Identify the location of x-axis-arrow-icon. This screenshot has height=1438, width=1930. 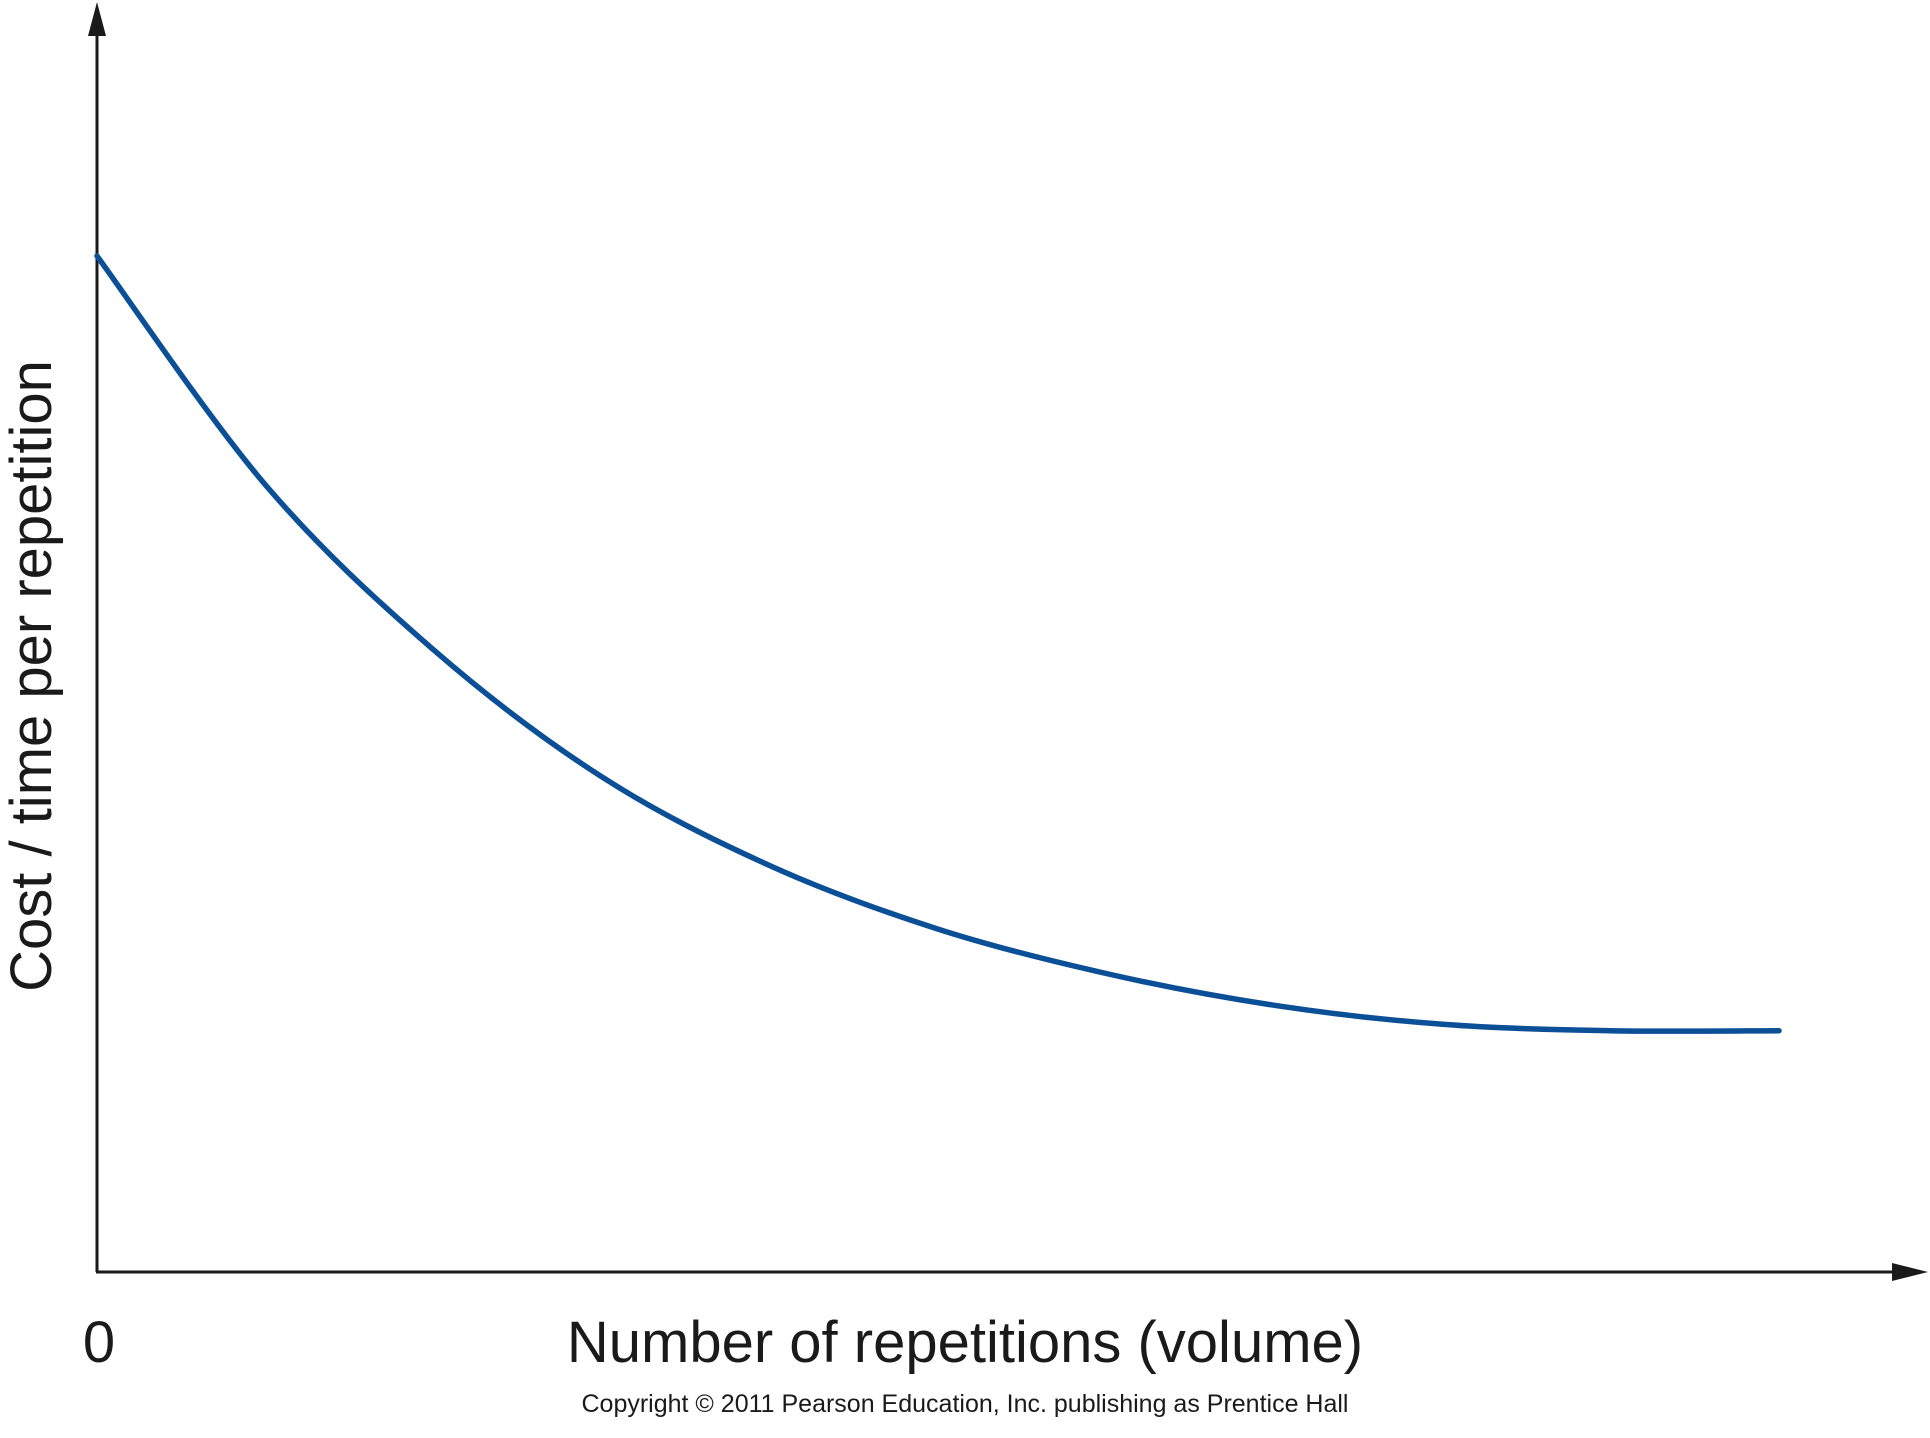
(1910, 1272).